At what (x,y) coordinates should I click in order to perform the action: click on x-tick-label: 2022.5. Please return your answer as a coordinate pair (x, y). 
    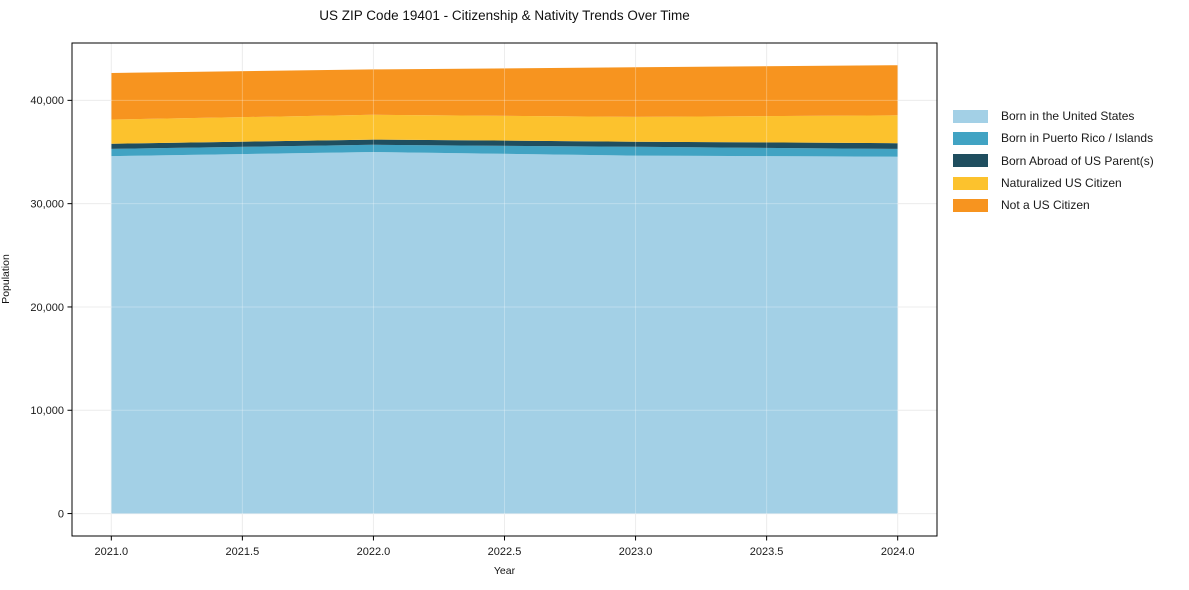
    Looking at the image, I should click on (505, 552).